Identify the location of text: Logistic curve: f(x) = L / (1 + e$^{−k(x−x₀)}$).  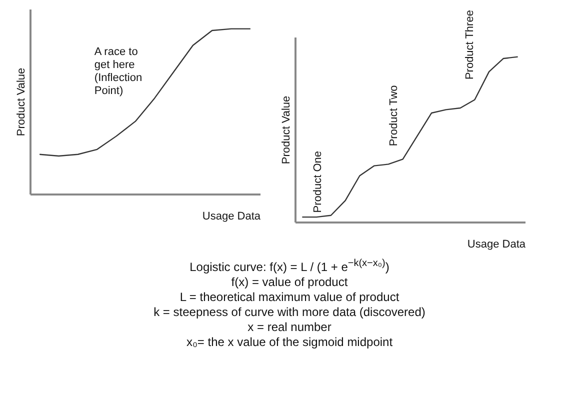
(289, 266).